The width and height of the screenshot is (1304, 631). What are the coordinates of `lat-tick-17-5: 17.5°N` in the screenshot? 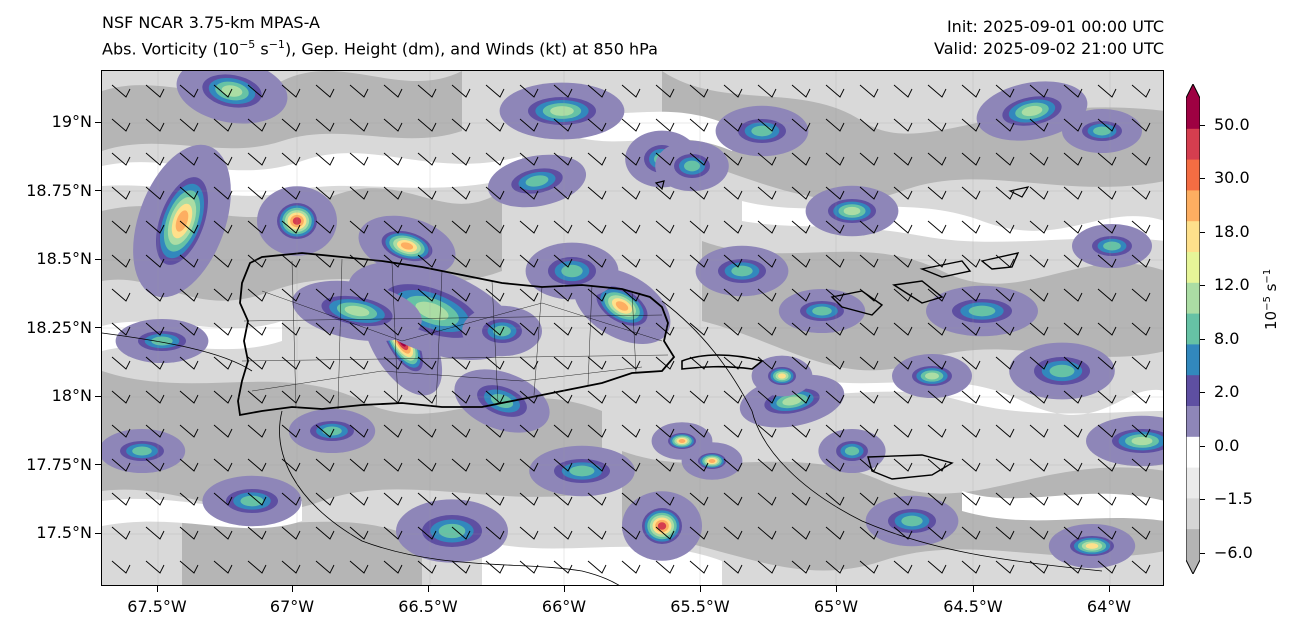 It's located at (64, 532).